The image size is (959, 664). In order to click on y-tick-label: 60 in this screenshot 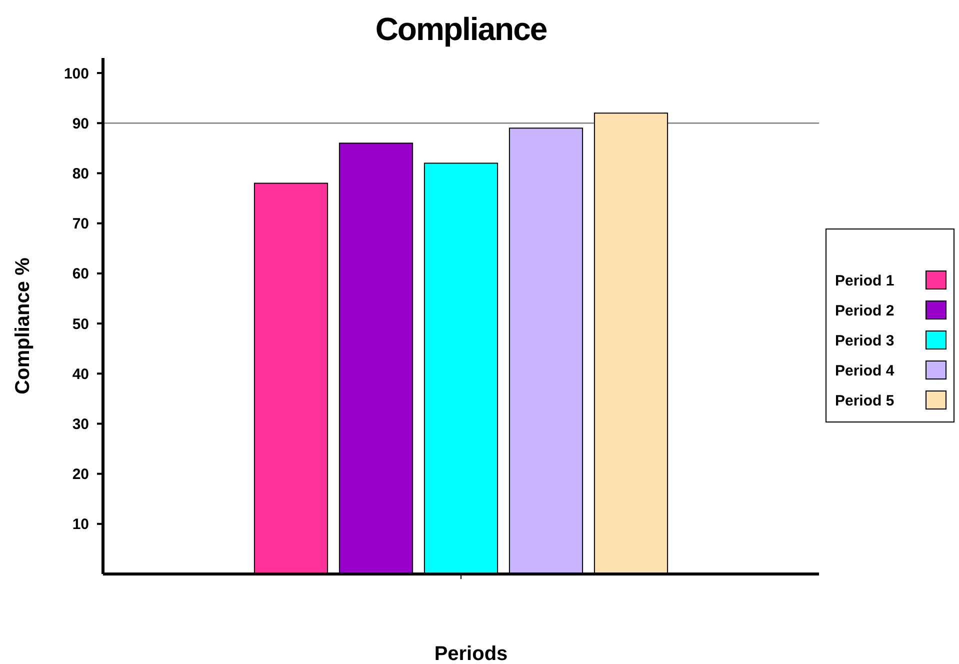, I will do `click(80, 274)`.